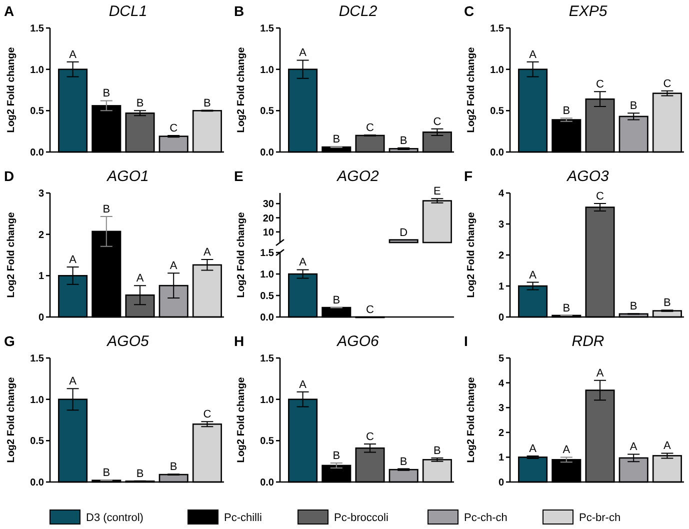  I want to click on y-tick-label: 5, so click(501, 359).